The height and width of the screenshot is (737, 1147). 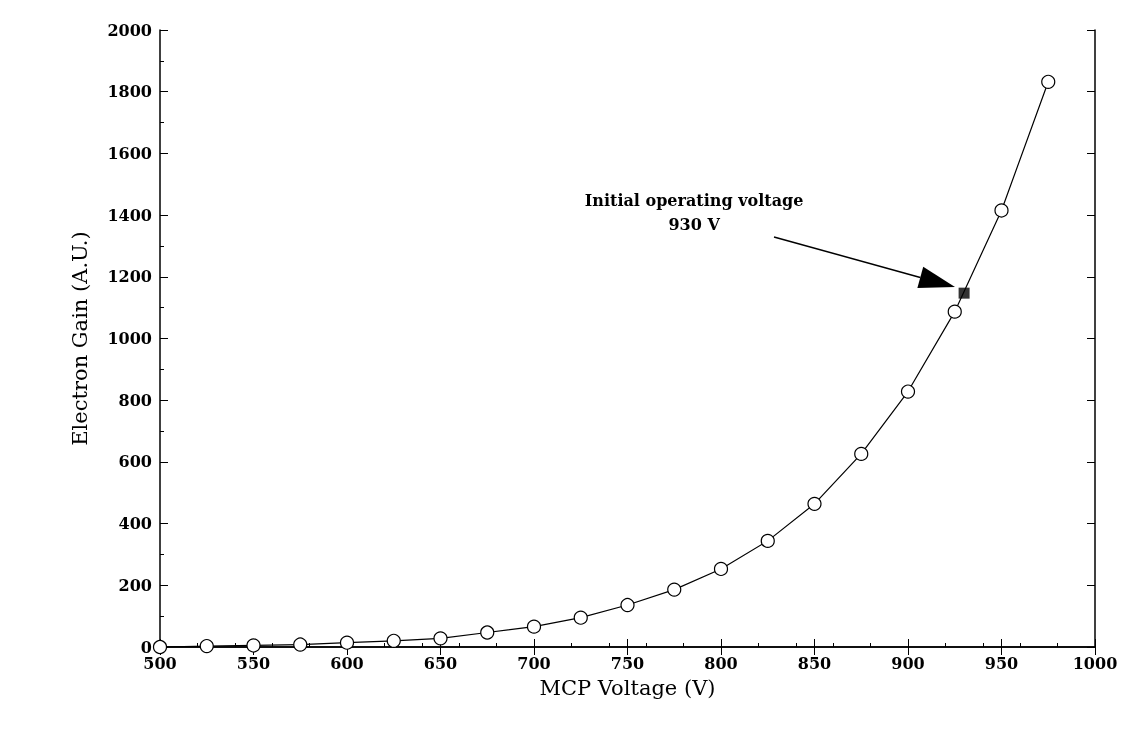 I want to click on y-tick-label: 400, so click(x=135, y=524).